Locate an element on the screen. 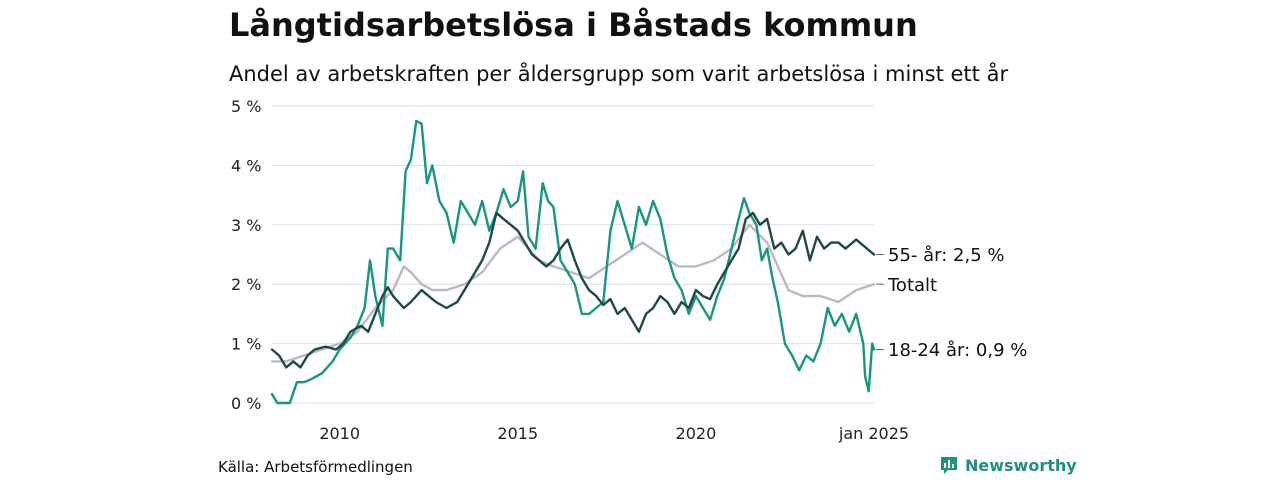 The image size is (1280, 480). y-tick-label-3: 3 % is located at coordinates (246, 225).